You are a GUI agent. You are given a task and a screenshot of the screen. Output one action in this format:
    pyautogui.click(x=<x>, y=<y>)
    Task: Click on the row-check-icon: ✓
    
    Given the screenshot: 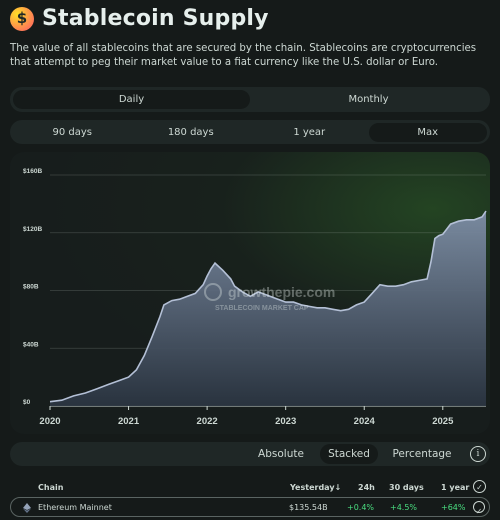 What is the action you would take?
    pyautogui.click(x=479, y=508)
    